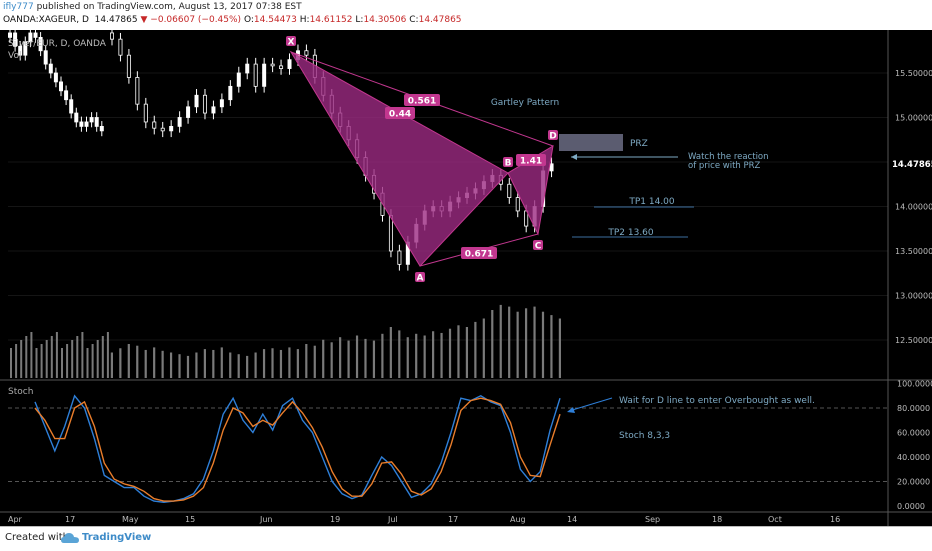 This screenshot has width=932, height=551. What do you see at coordinates (538, 247) in the screenshot?
I see `pattern-point-label: C` at bounding box center [538, 247].